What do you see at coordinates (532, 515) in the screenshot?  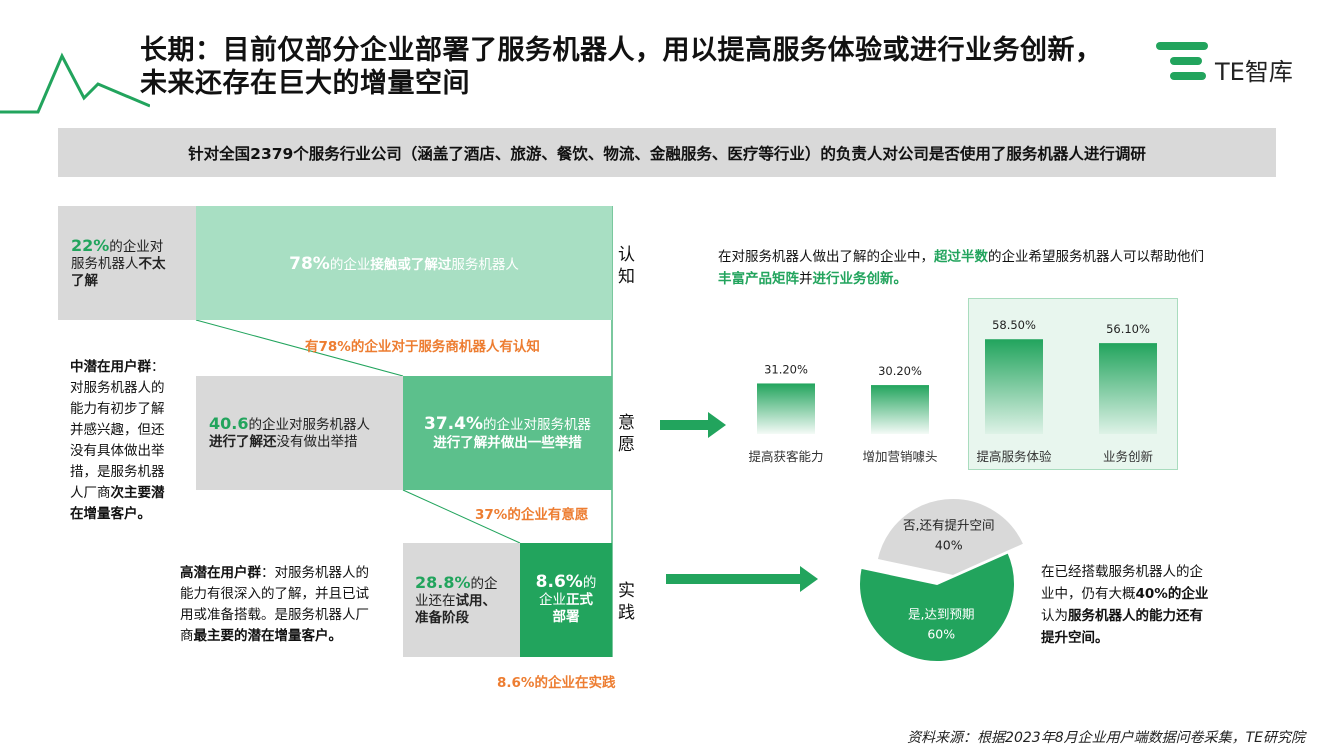 I see `row2-caption: 37%的企业有意愿` at bounding box center [532, 515].